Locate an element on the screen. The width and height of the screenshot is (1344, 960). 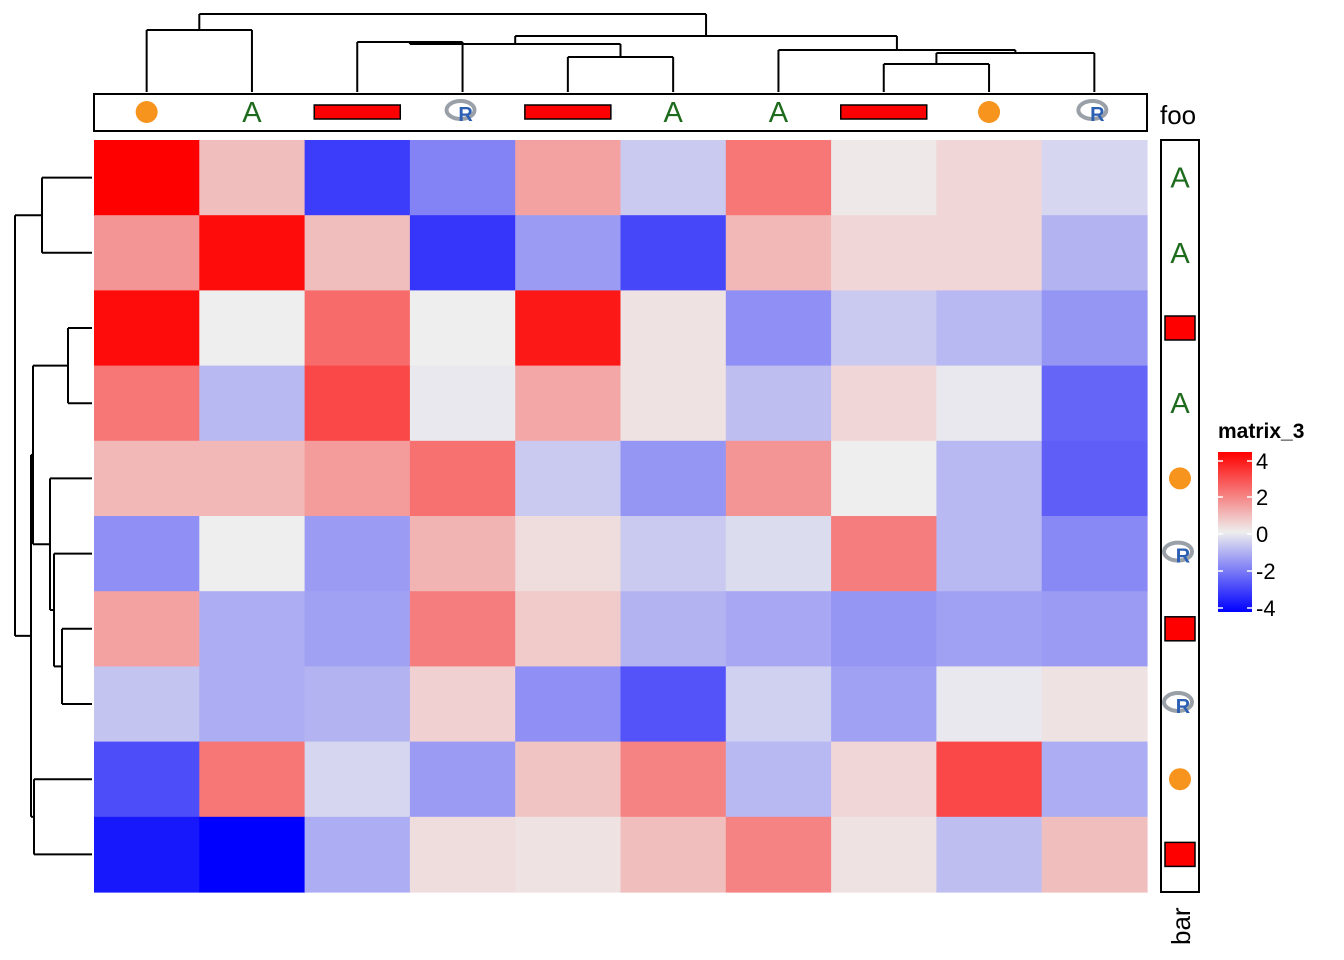
heatmap-cell-r10-c10 is located at coordinates (1094, 854).